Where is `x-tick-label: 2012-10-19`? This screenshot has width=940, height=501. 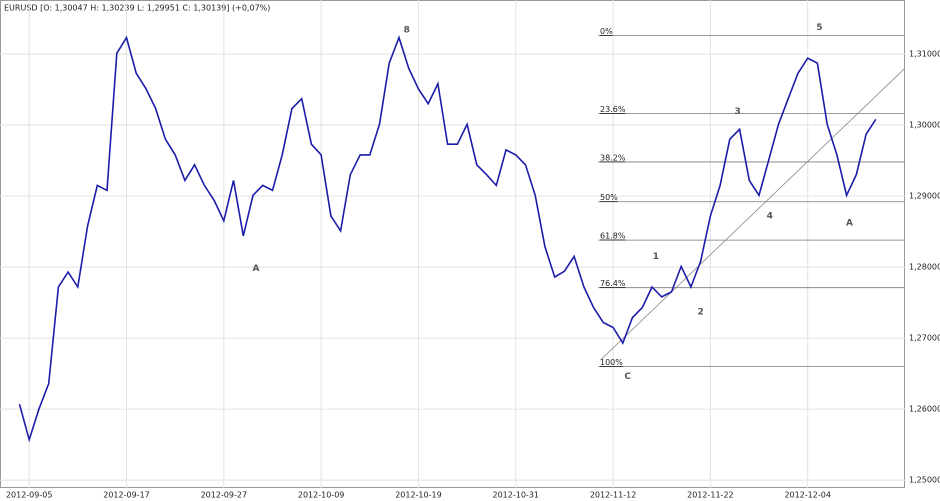
x-tick-label: 2012-10-19 is located at coordinates (418, 495).